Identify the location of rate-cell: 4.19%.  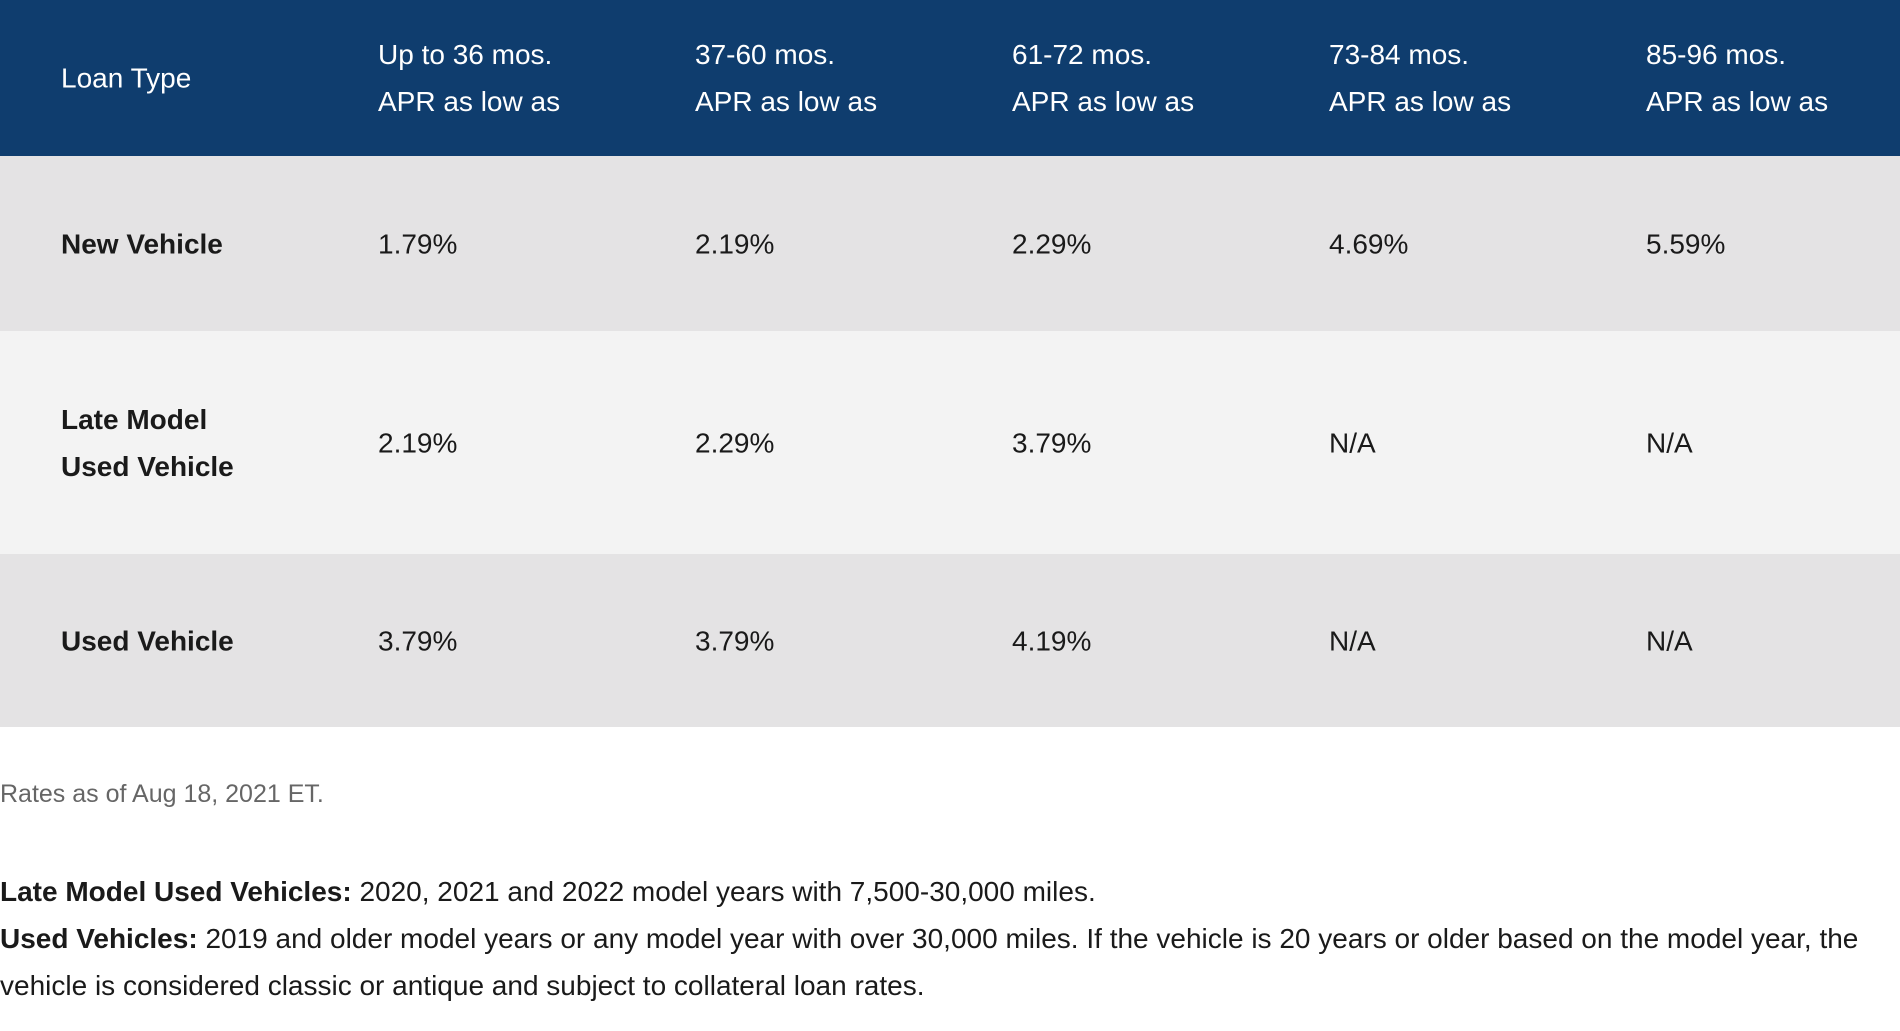
(1052, 640).